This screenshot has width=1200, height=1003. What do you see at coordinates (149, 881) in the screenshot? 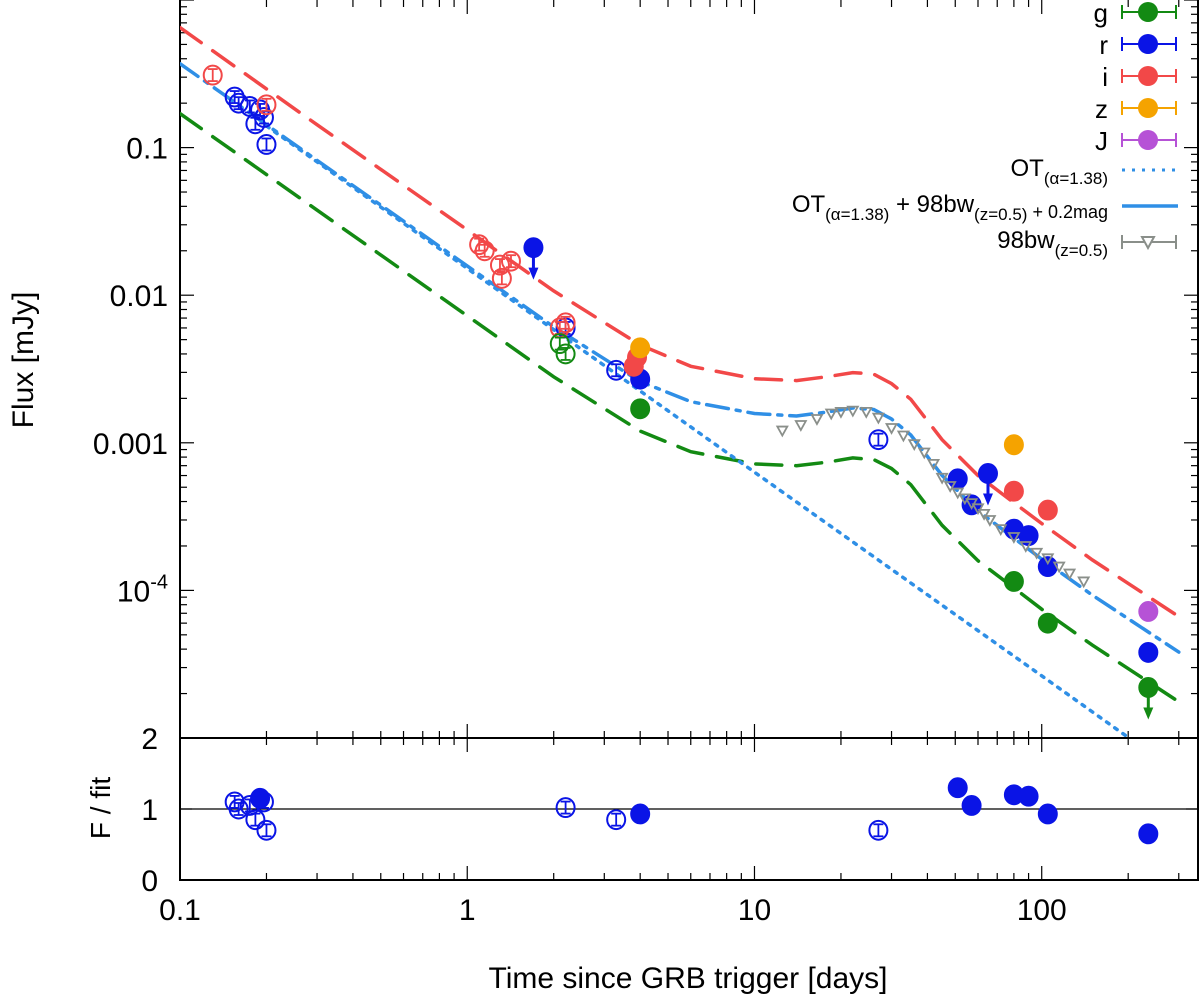
I see `ratio-y-tick-label: 0` at bounding box center [149, 881].